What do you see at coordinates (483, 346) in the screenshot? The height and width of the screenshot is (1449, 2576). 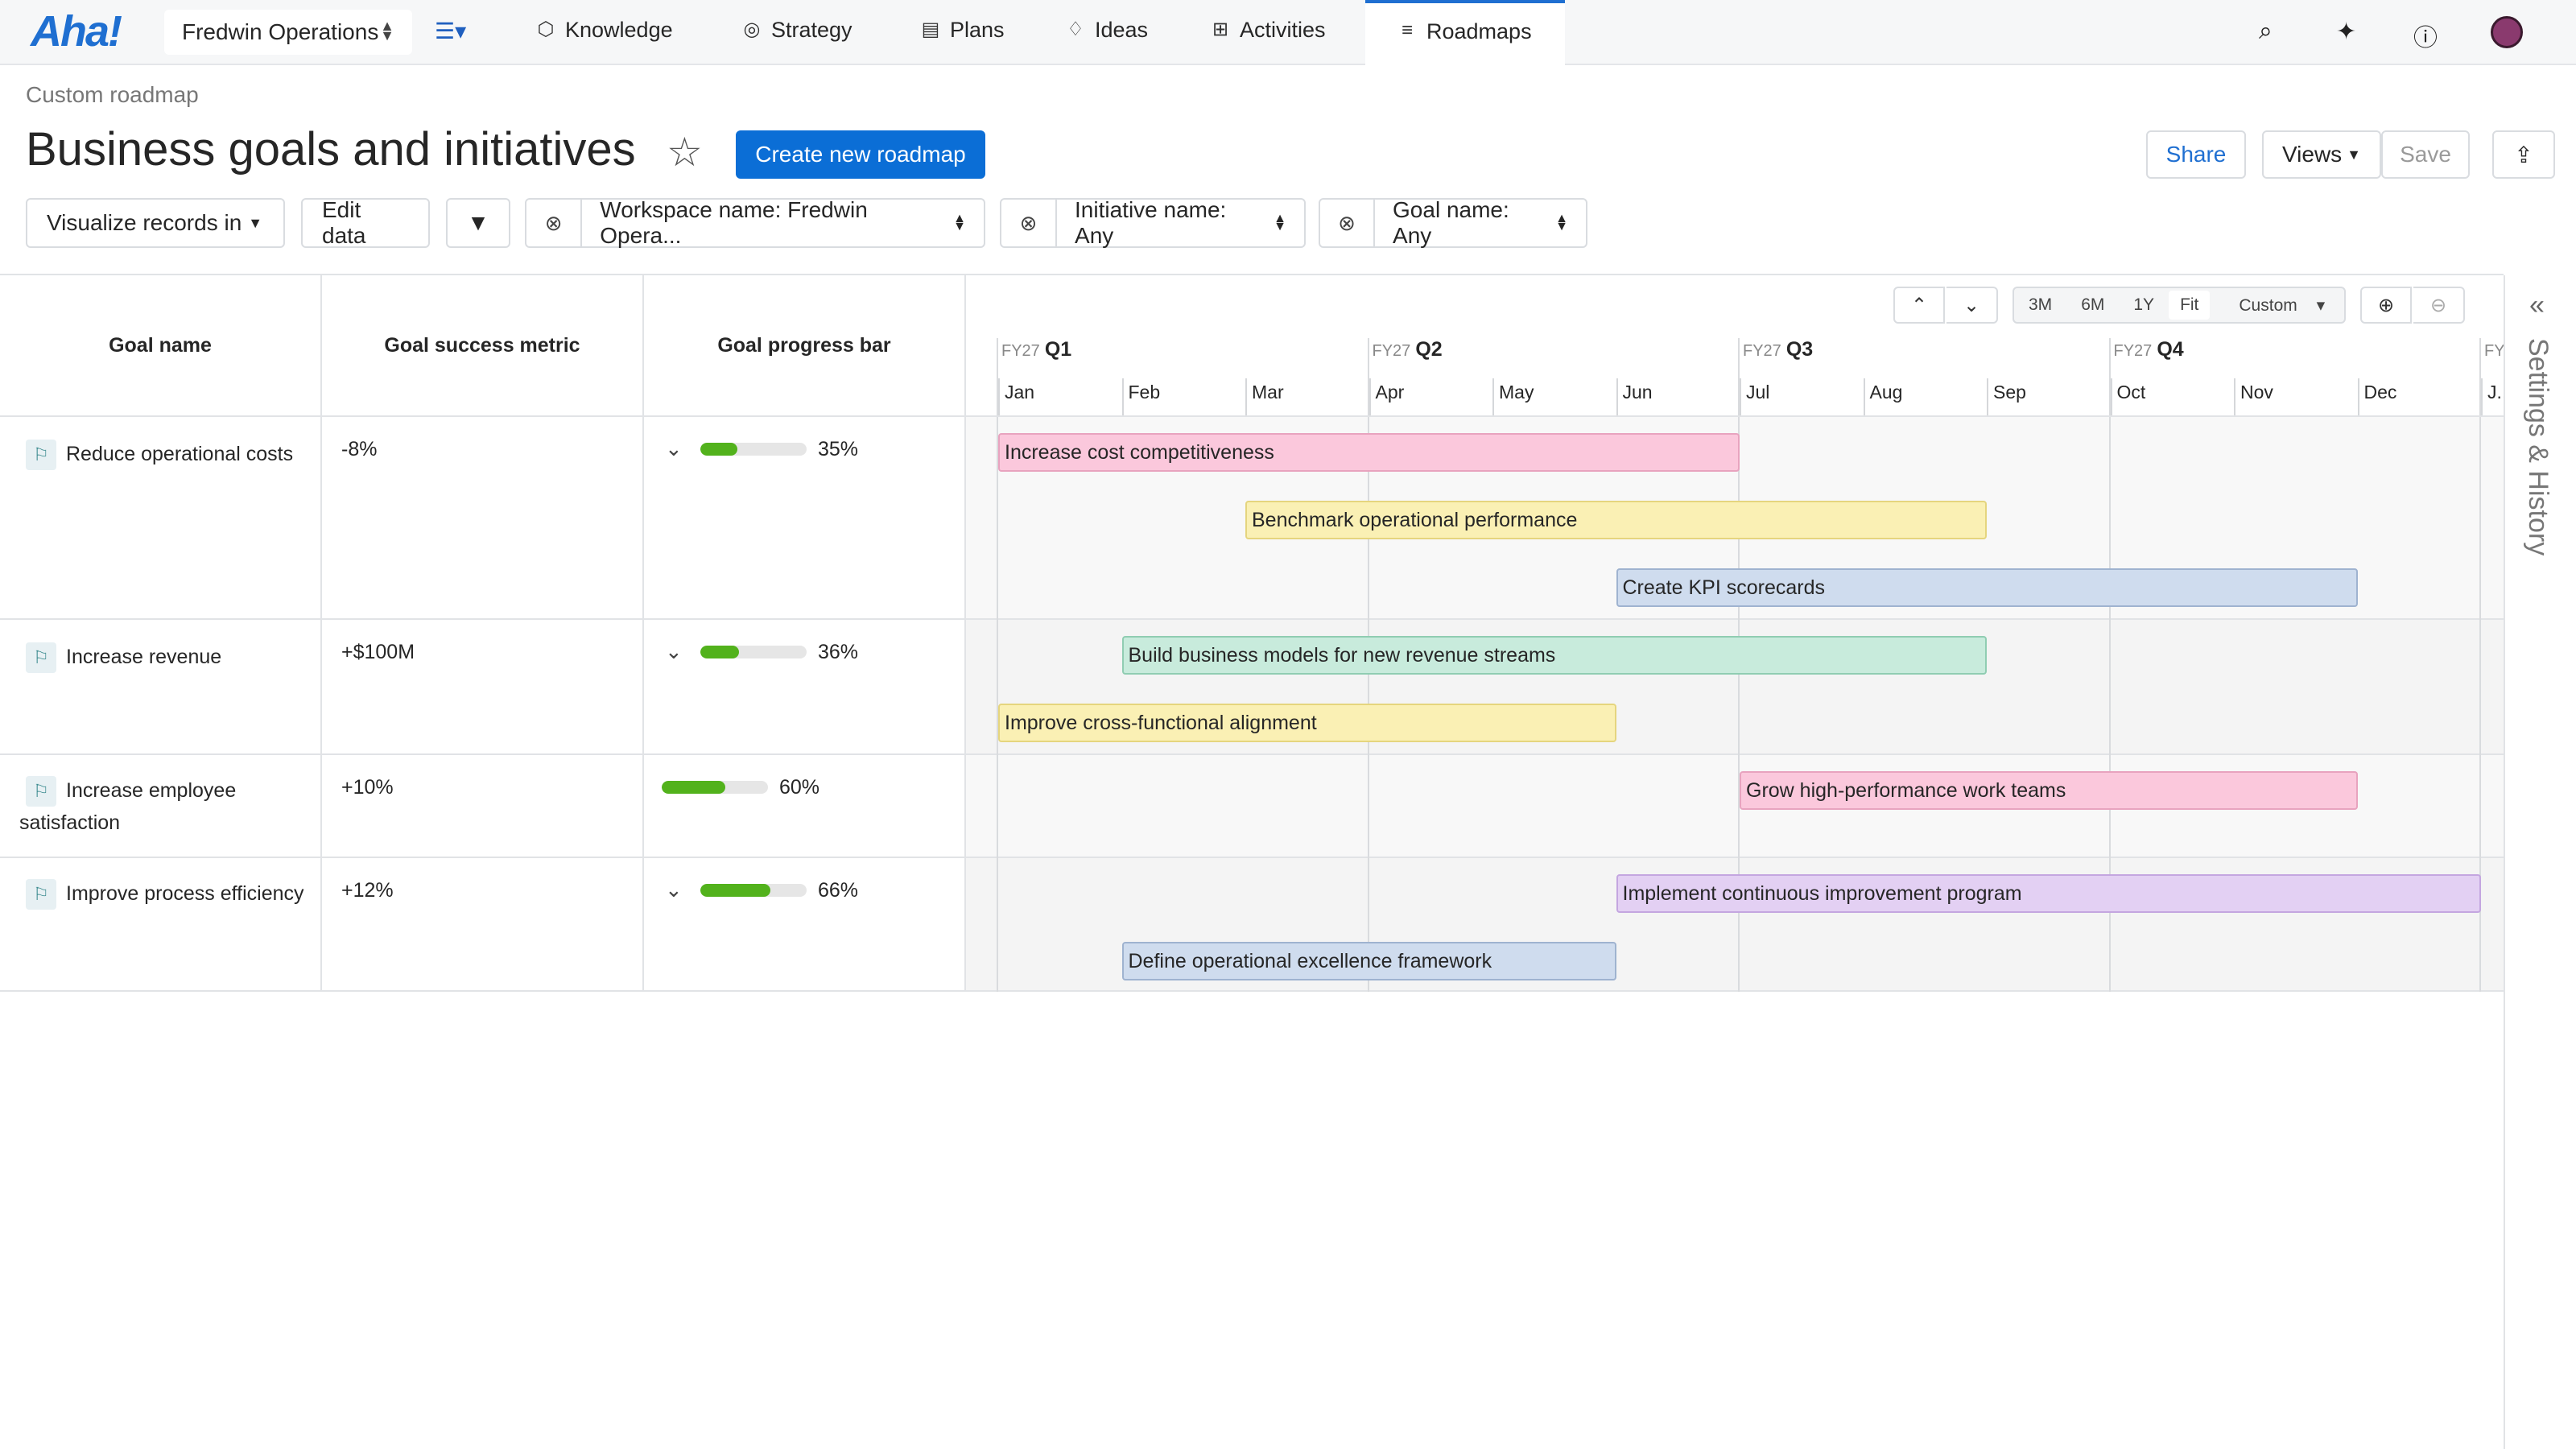 I see `column-header-goal-metric: Goal success metric` at bounding box center [483, 346].